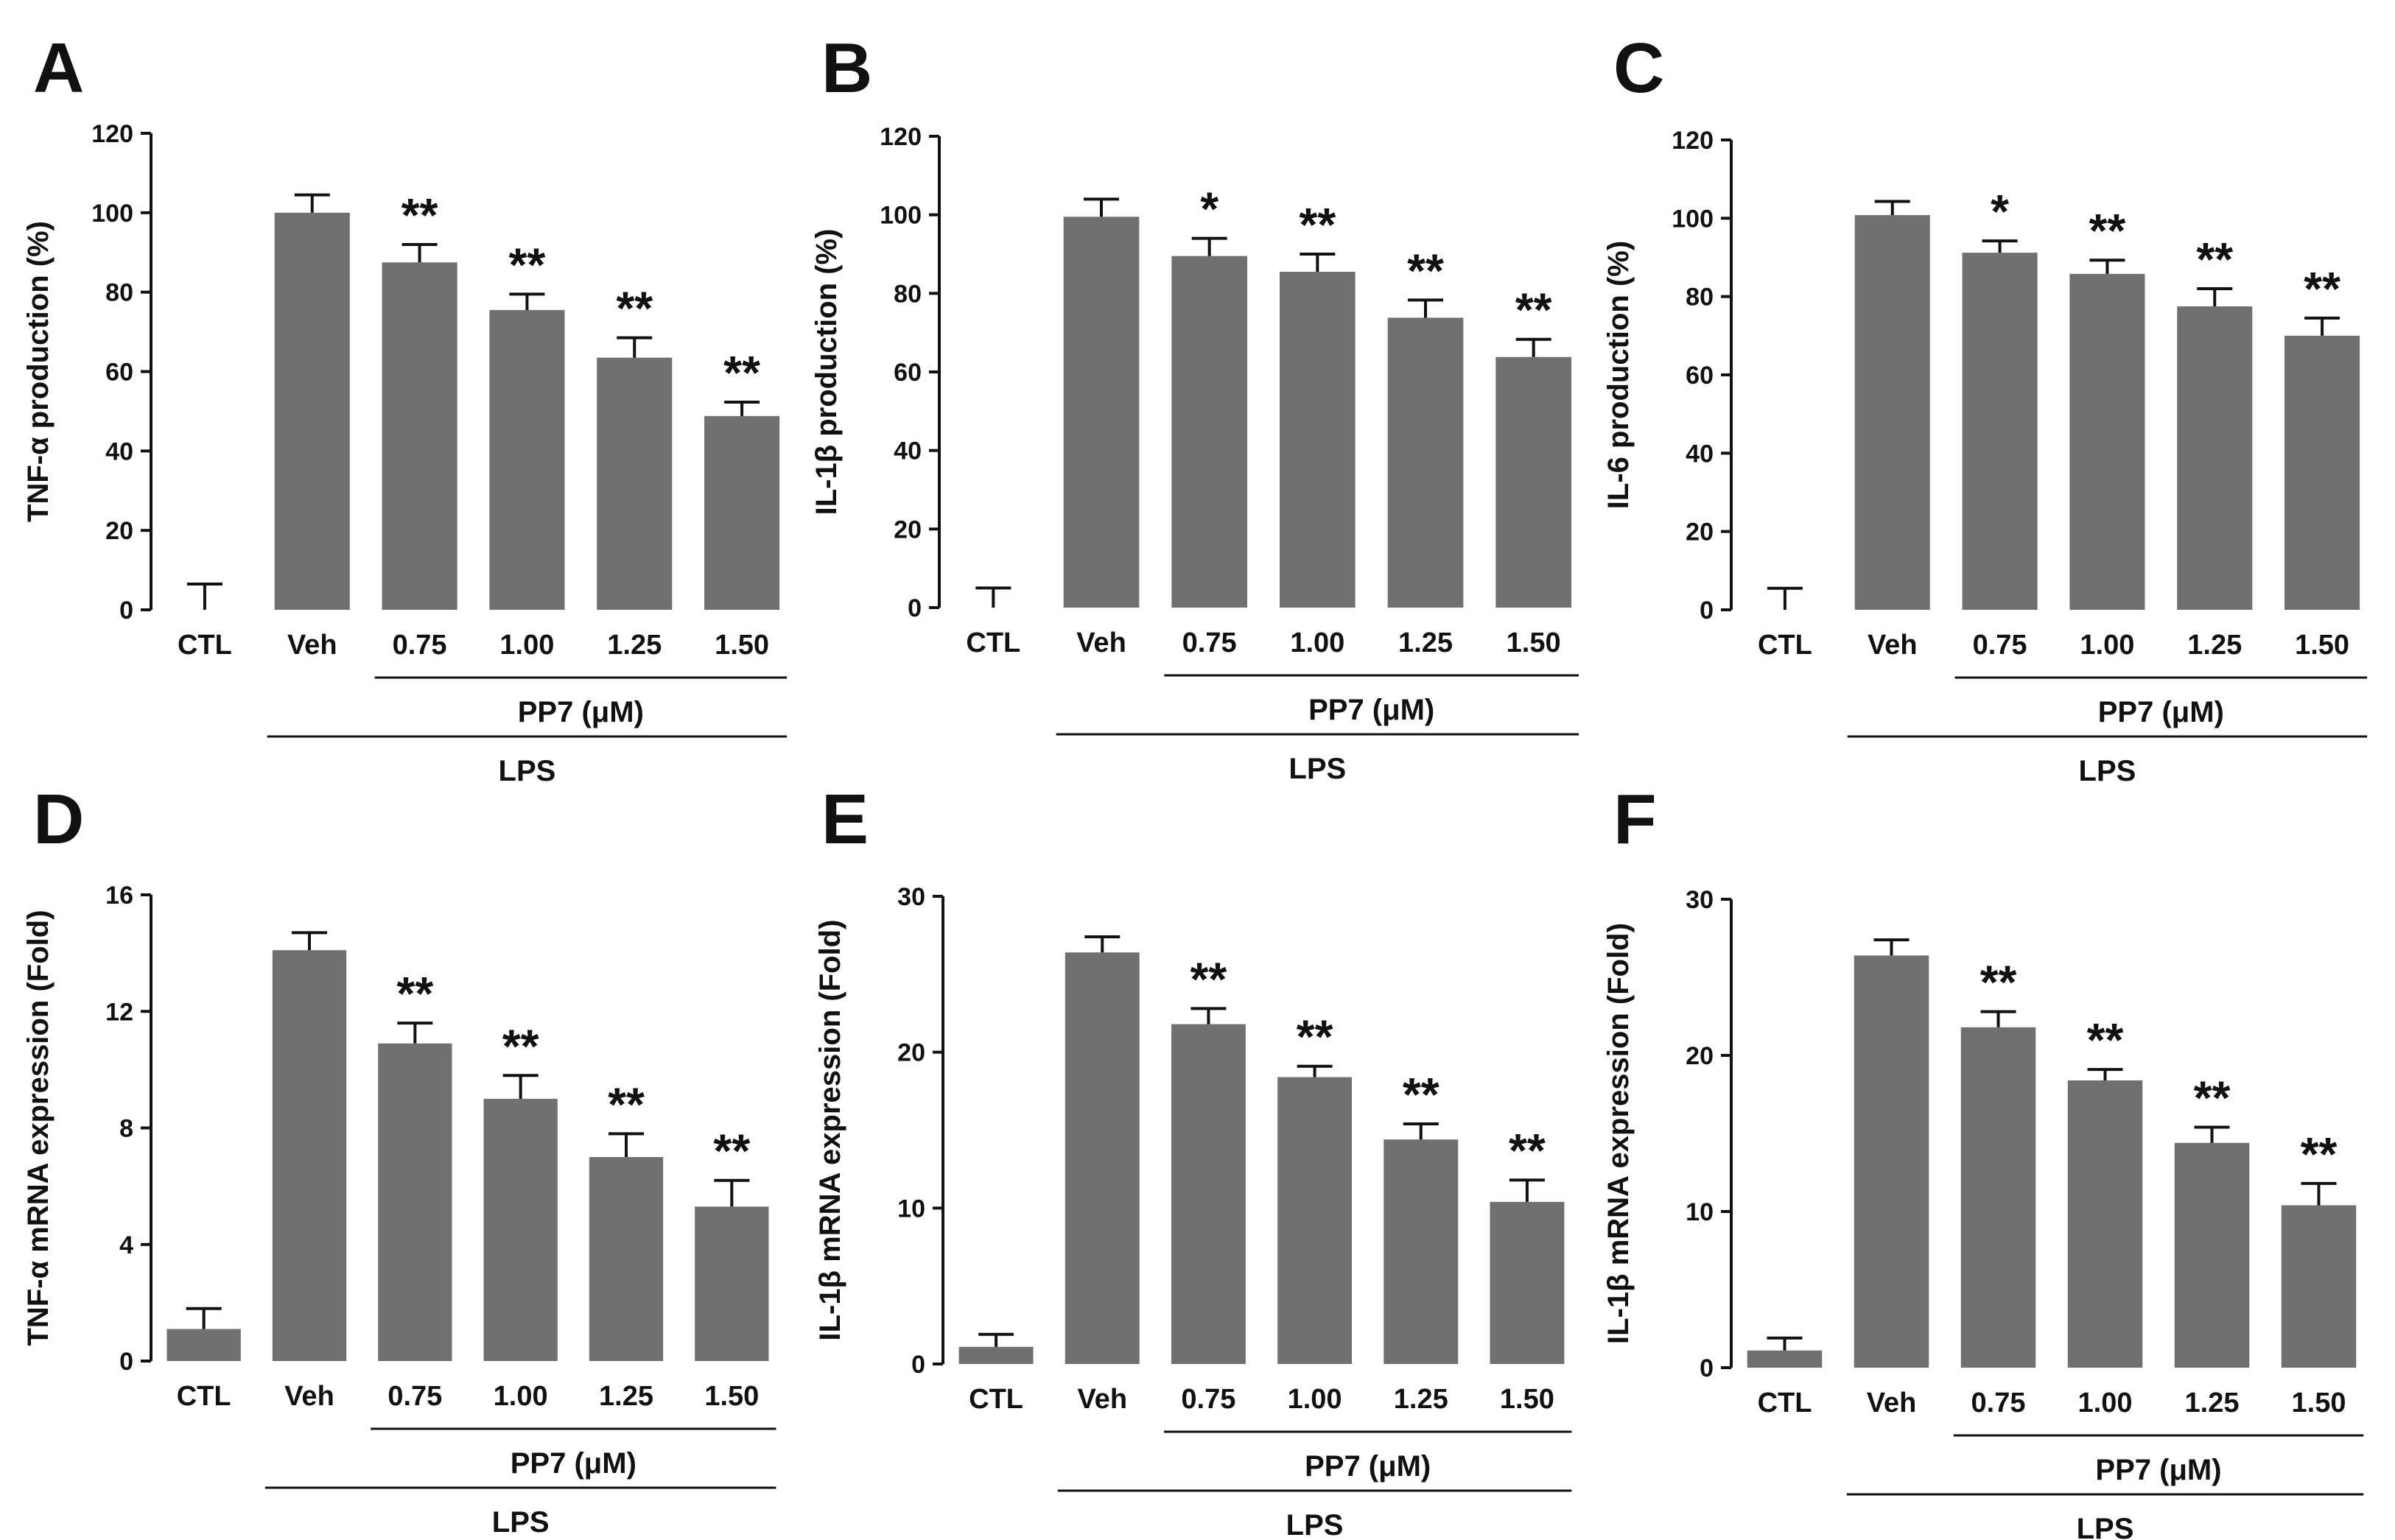 The width and height of the screenshot is (2395, 1540). What do you see at coordinates (901, 137) in the screenshot?
I see `panel-b-y-tick-label: 120` at bounding box center [901, 137].